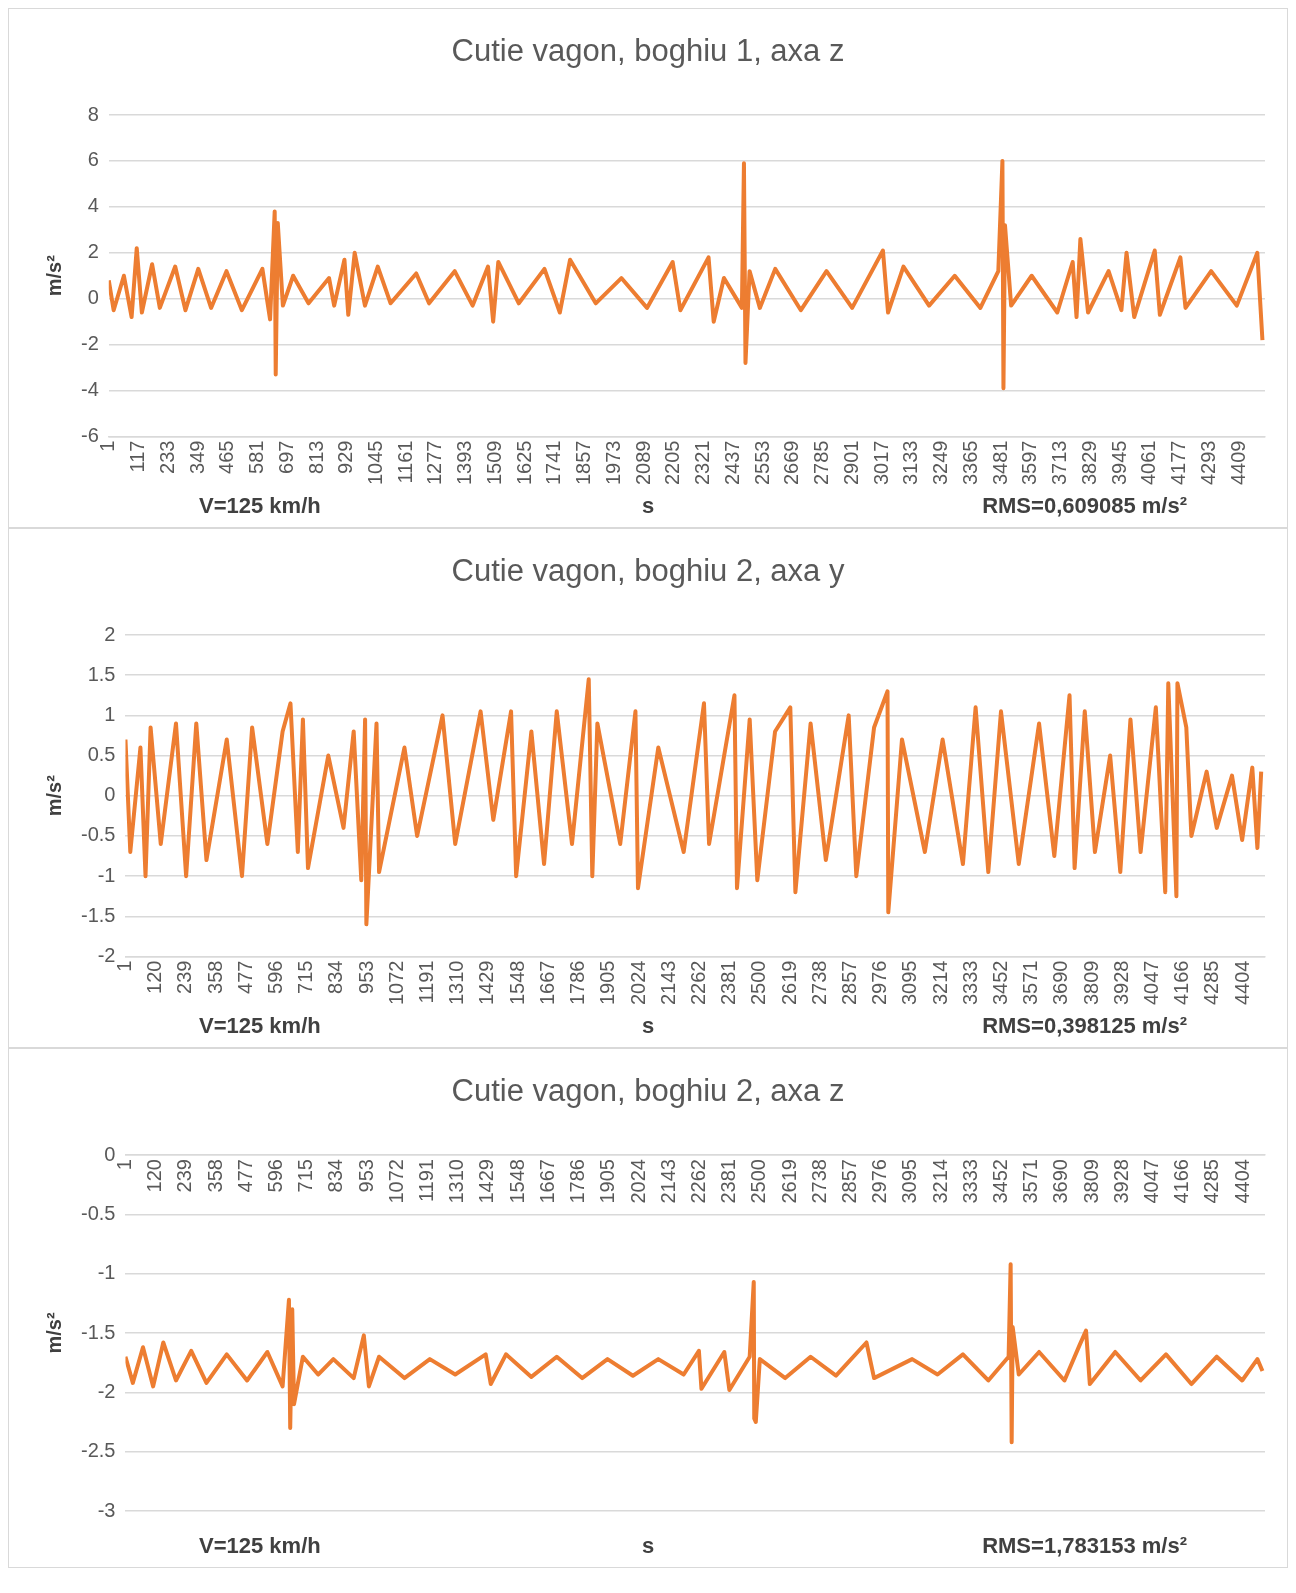 The height and width of the screenshot is (1593, 1296). What do you see at coordinates (426, 982) in the screenshot?
I see `x-tick-label: 1191` at bounding box center [426, 982].